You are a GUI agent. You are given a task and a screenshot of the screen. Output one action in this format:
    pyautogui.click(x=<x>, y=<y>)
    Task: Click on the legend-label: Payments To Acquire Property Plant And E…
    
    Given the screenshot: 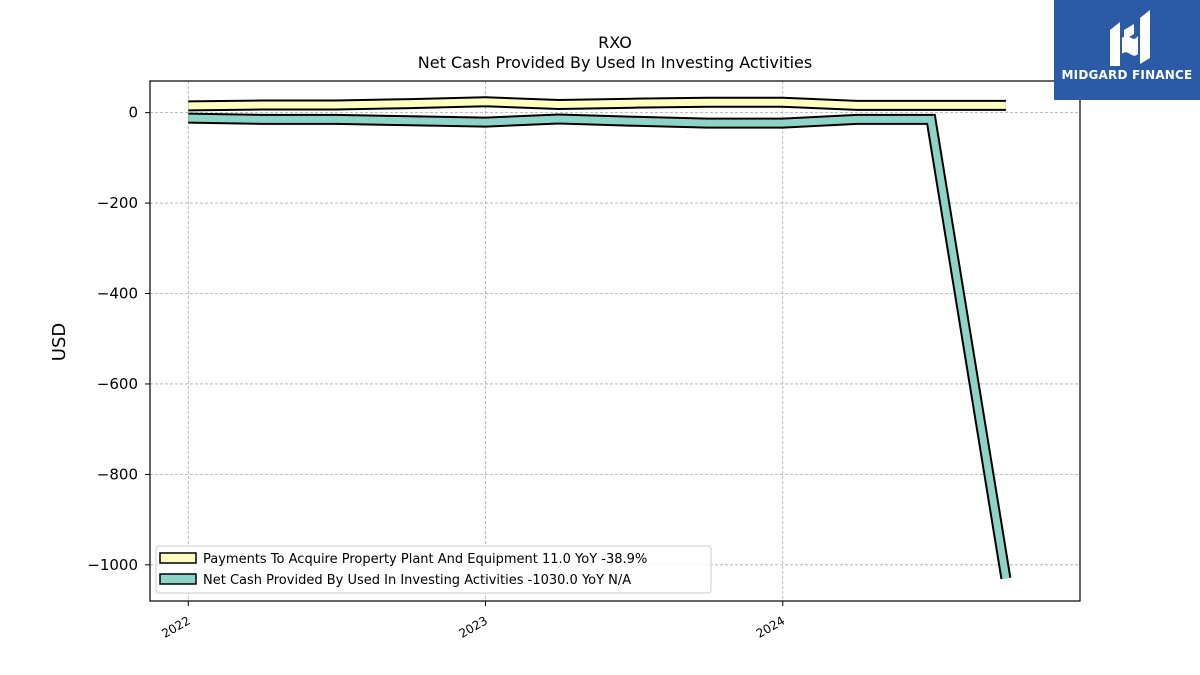 What is the action you would take?
    pyautogui.click(x=425, y=559)
    